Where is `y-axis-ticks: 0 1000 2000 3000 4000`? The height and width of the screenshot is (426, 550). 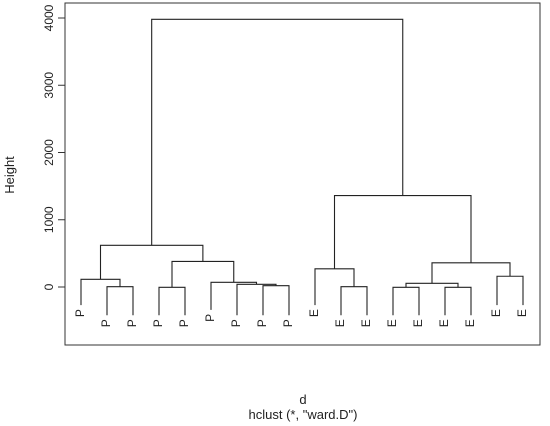 y-axis-ticks: 0 1000 2000 3000 4000 is located at coordinates (53, 147).